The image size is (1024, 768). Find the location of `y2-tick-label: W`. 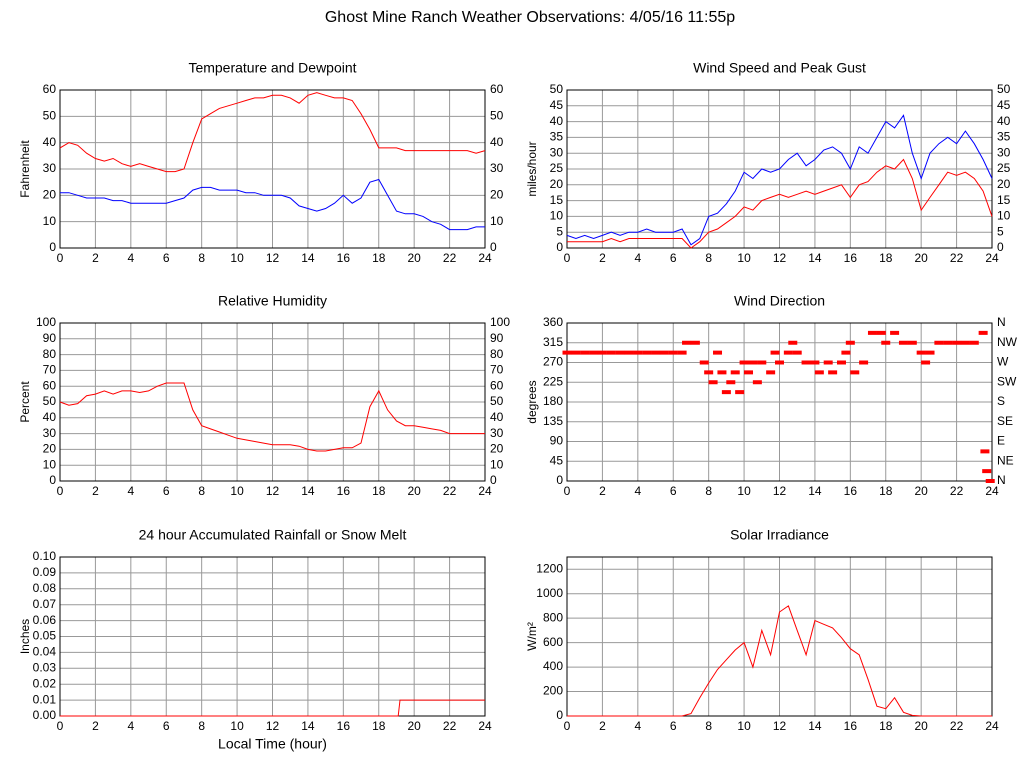

y2-tick-label: W is located at coordinates (1003, 362).